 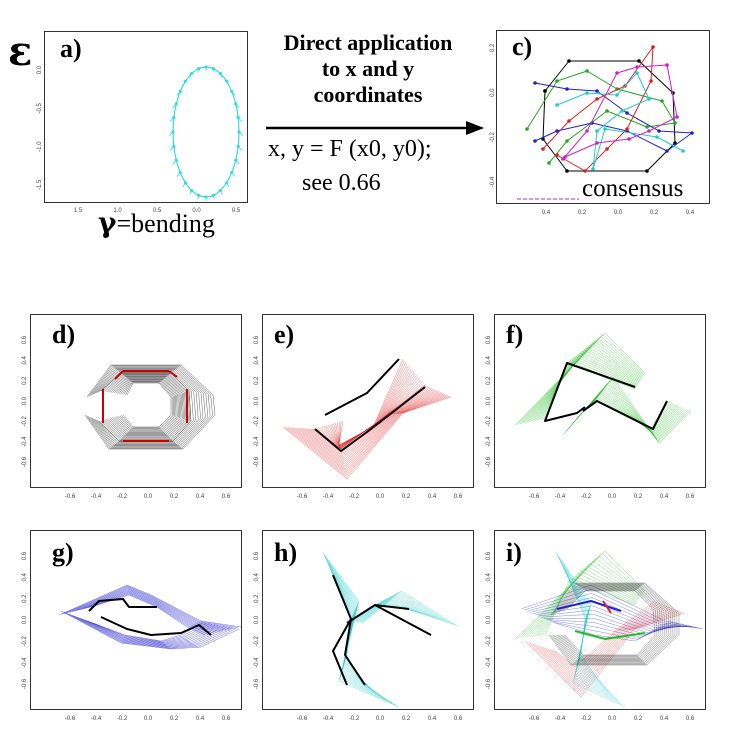 I want to click on f-ytick-6: -0.6, so click(x=489, y=461).